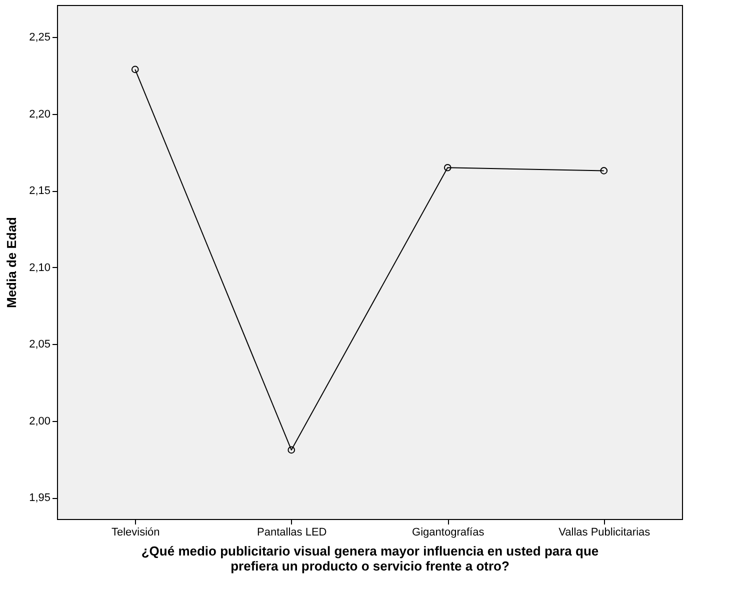  Describe the element at coordinates (604, 532) in the screenshot. I see `x-tick-label: Vallas Publicitarias` at that location.